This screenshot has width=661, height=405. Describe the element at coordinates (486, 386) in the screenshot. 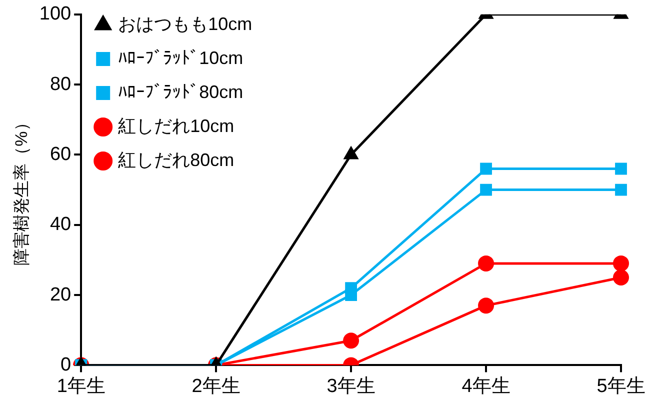

I see `x-tick-label: 4年生` at that location.